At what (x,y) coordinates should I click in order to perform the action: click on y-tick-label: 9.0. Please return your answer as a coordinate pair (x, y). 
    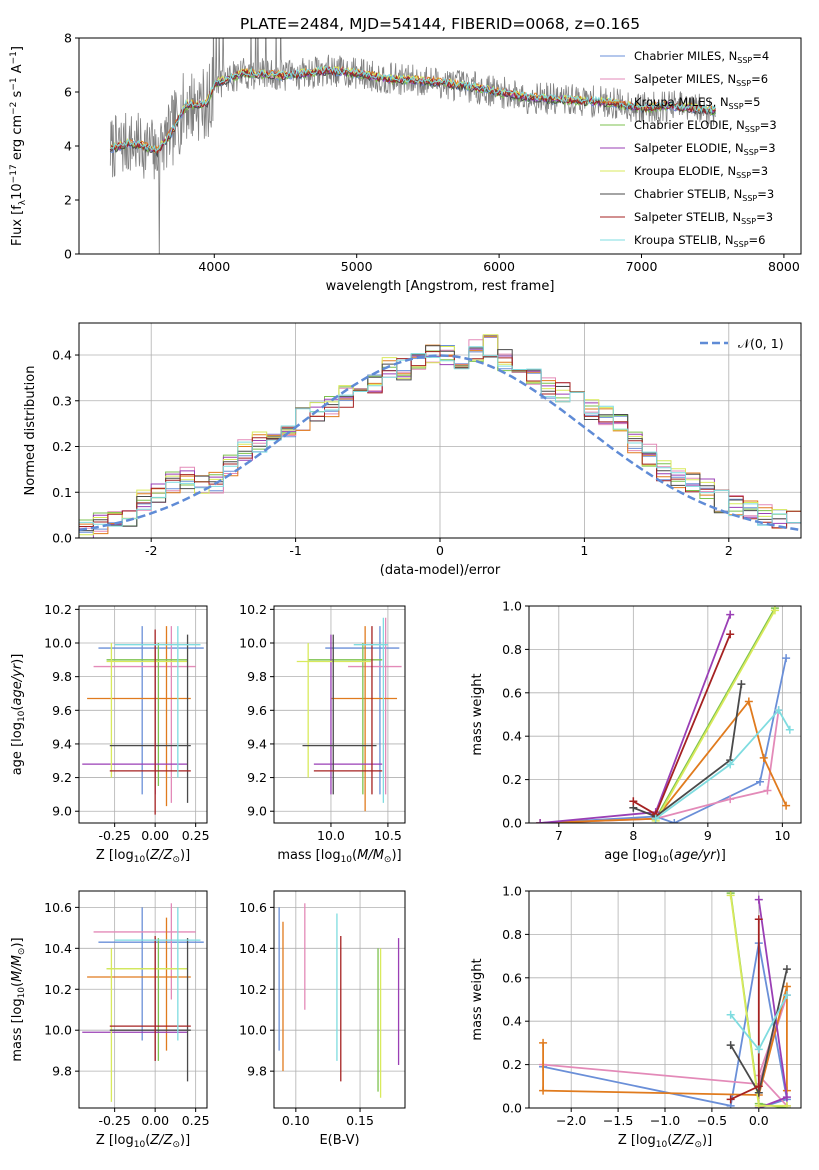
    Looking at the image, I should click on (62, 811).